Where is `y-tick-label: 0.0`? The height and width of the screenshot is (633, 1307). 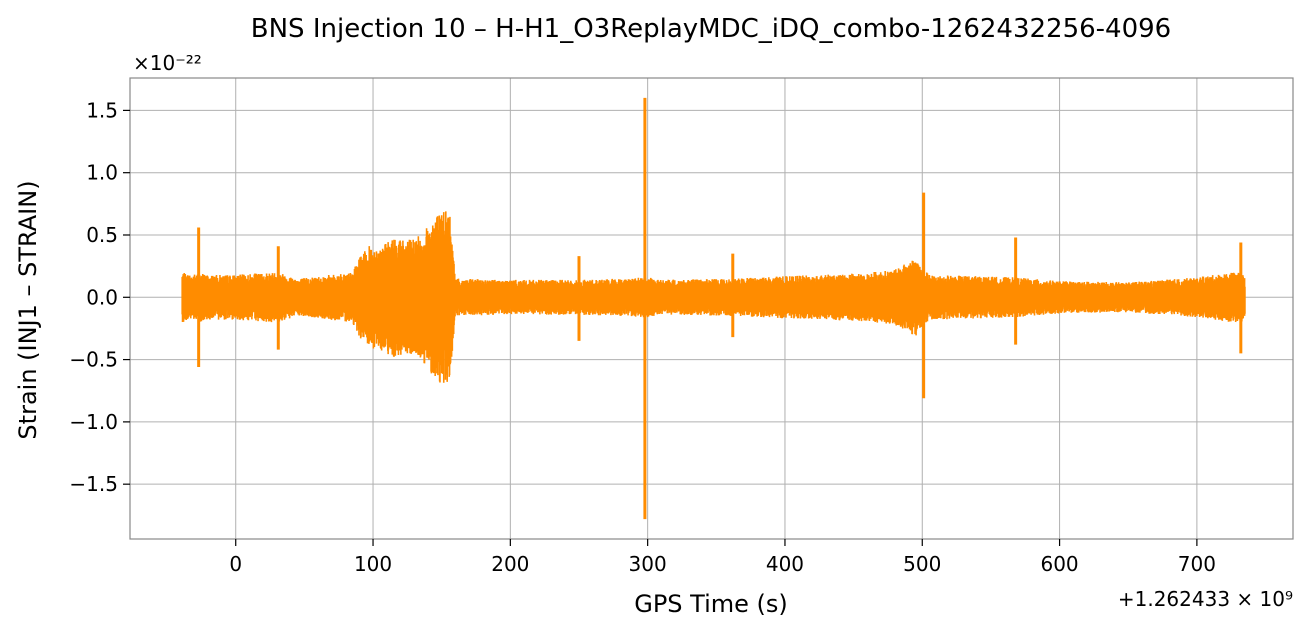 y-tick-label: 0.0 is located at coordinates (102, 297).